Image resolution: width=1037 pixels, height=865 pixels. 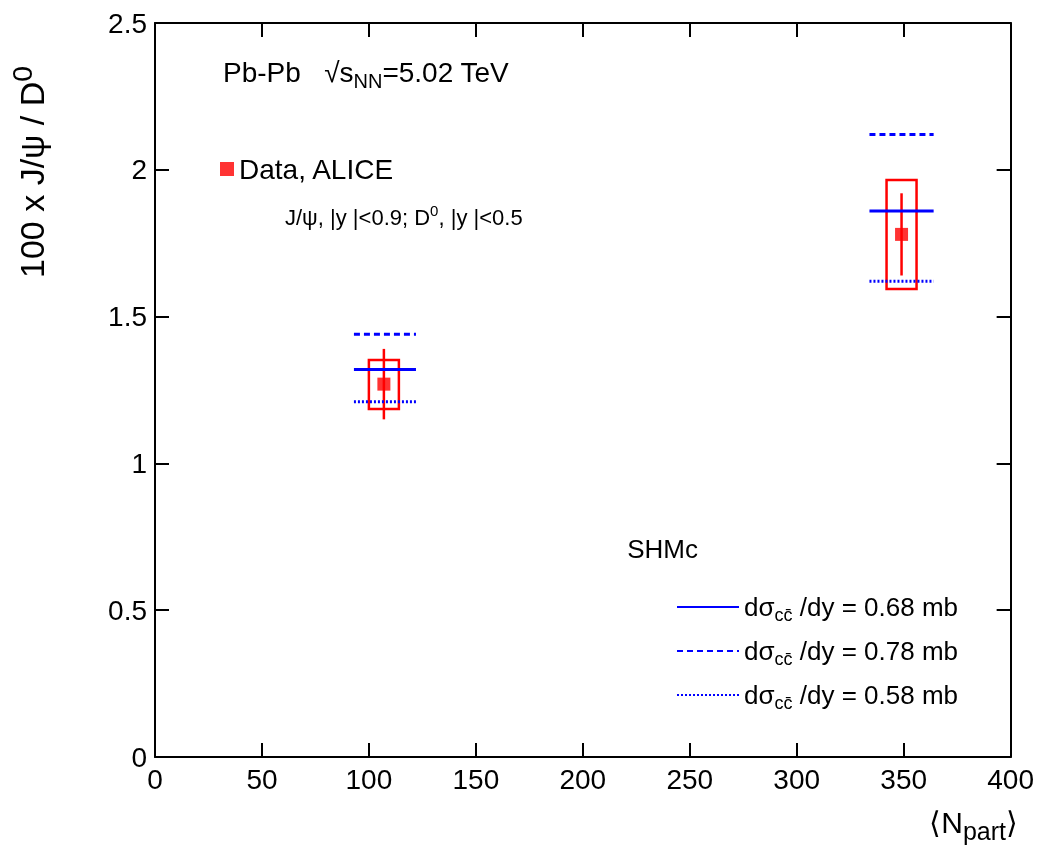 I want to click on x-tick-label: 350, so click(x=904, y=779).